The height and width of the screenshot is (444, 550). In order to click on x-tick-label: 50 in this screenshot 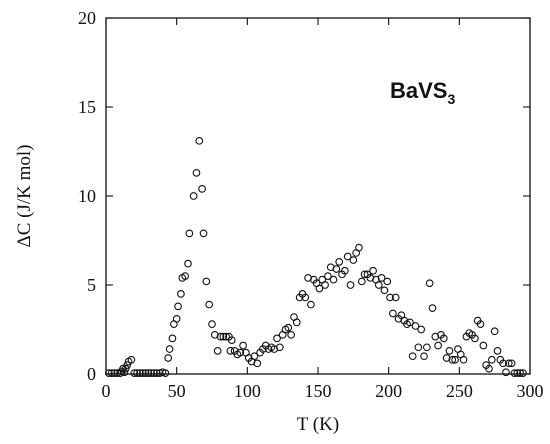, I will do `click(177, 391)`.